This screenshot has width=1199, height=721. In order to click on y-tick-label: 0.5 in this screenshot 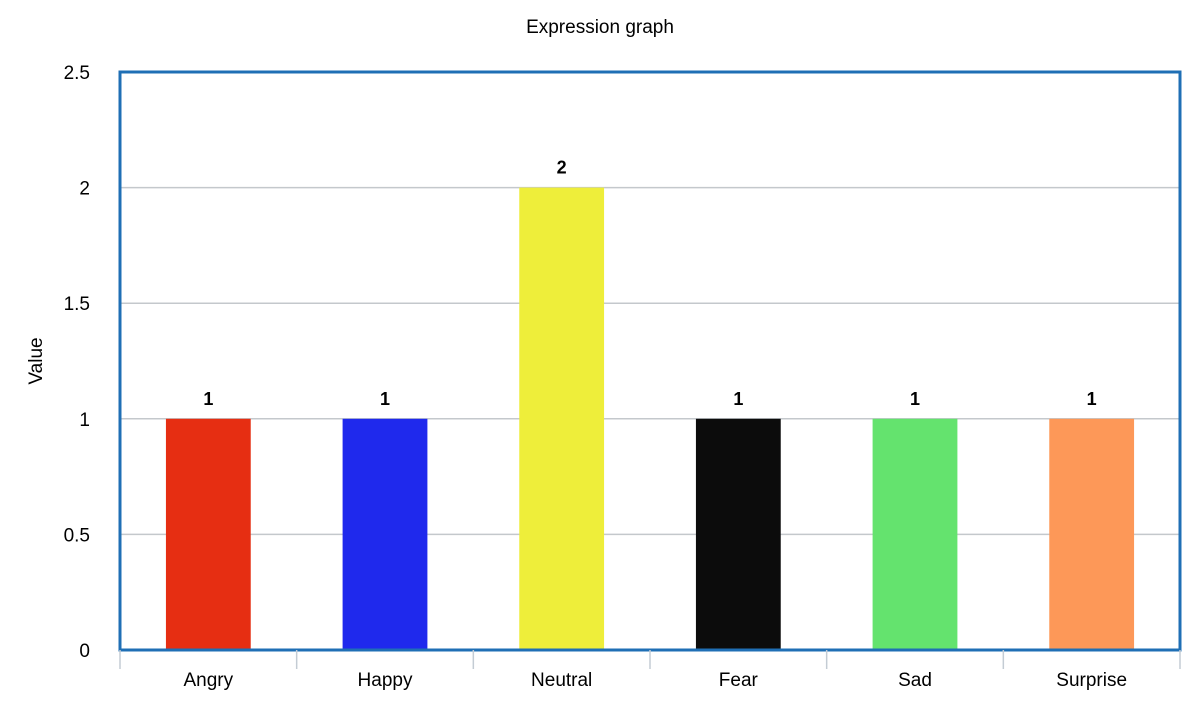, I will do `click(77, 535)`.